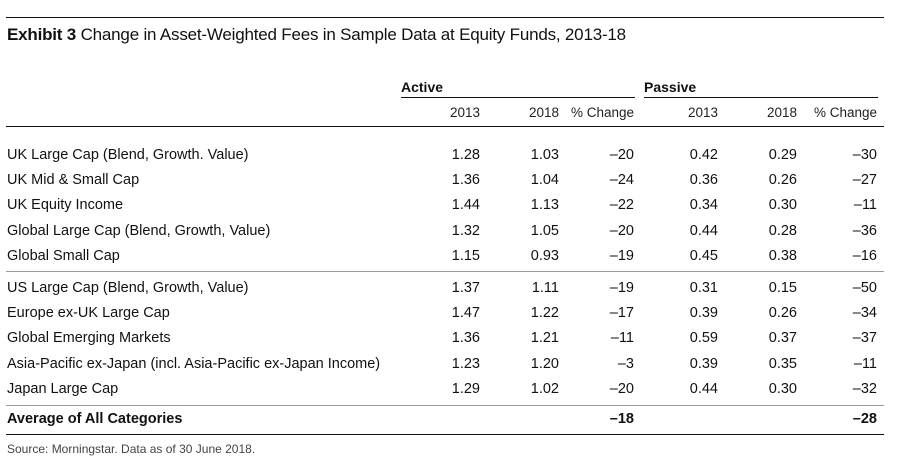 The width and height of the screenshot is (907, 474). I want to click on cell-active-change: –17, so click(621, 313).